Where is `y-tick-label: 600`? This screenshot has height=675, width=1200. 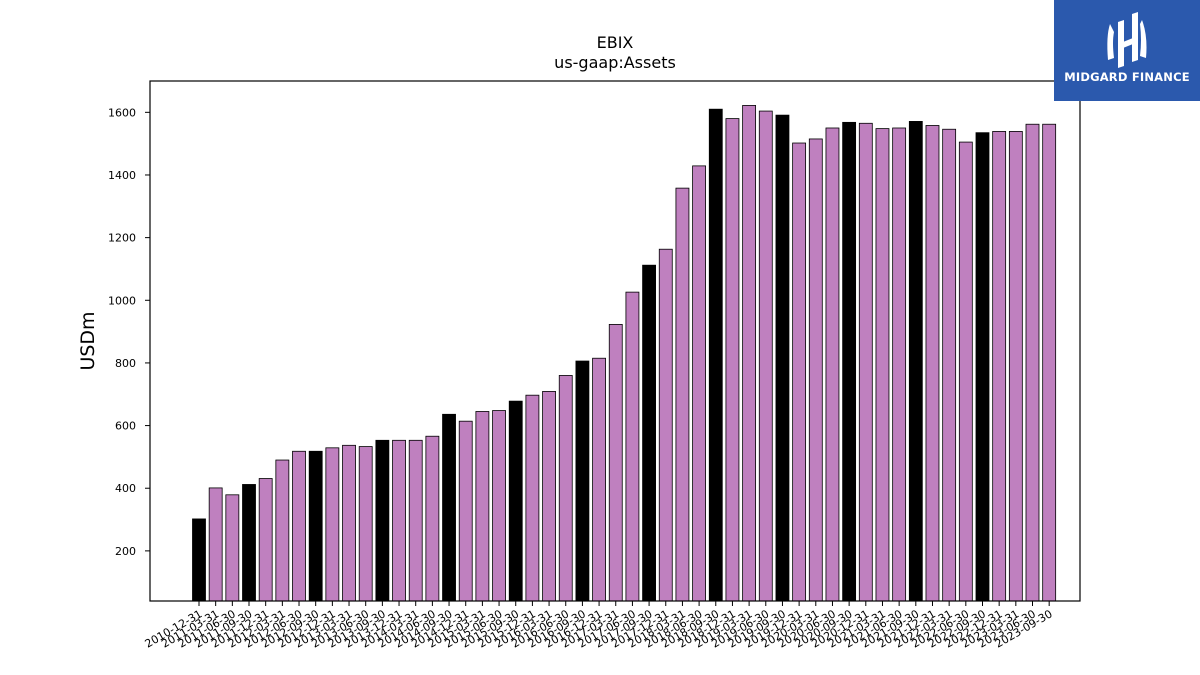 y-tick-label: 600 is located at coordinates (125, 426).